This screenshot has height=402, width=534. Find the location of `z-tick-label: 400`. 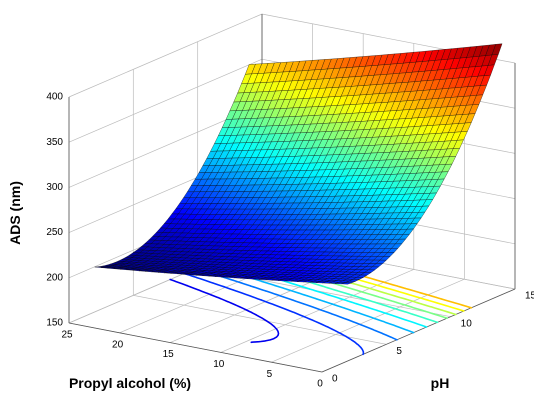

z-tick-label: 400 is located at coordinates (54, 97).